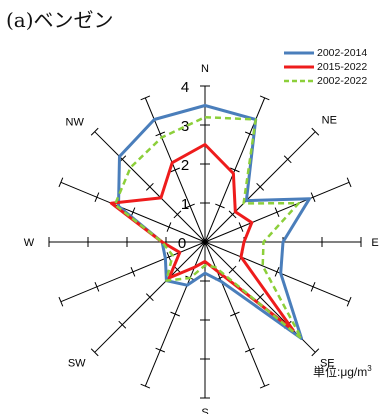 Image resolution: width=390 pixels, height=414 pixels. I want to click on unit-prefix: 単位:, so click(327, 372).